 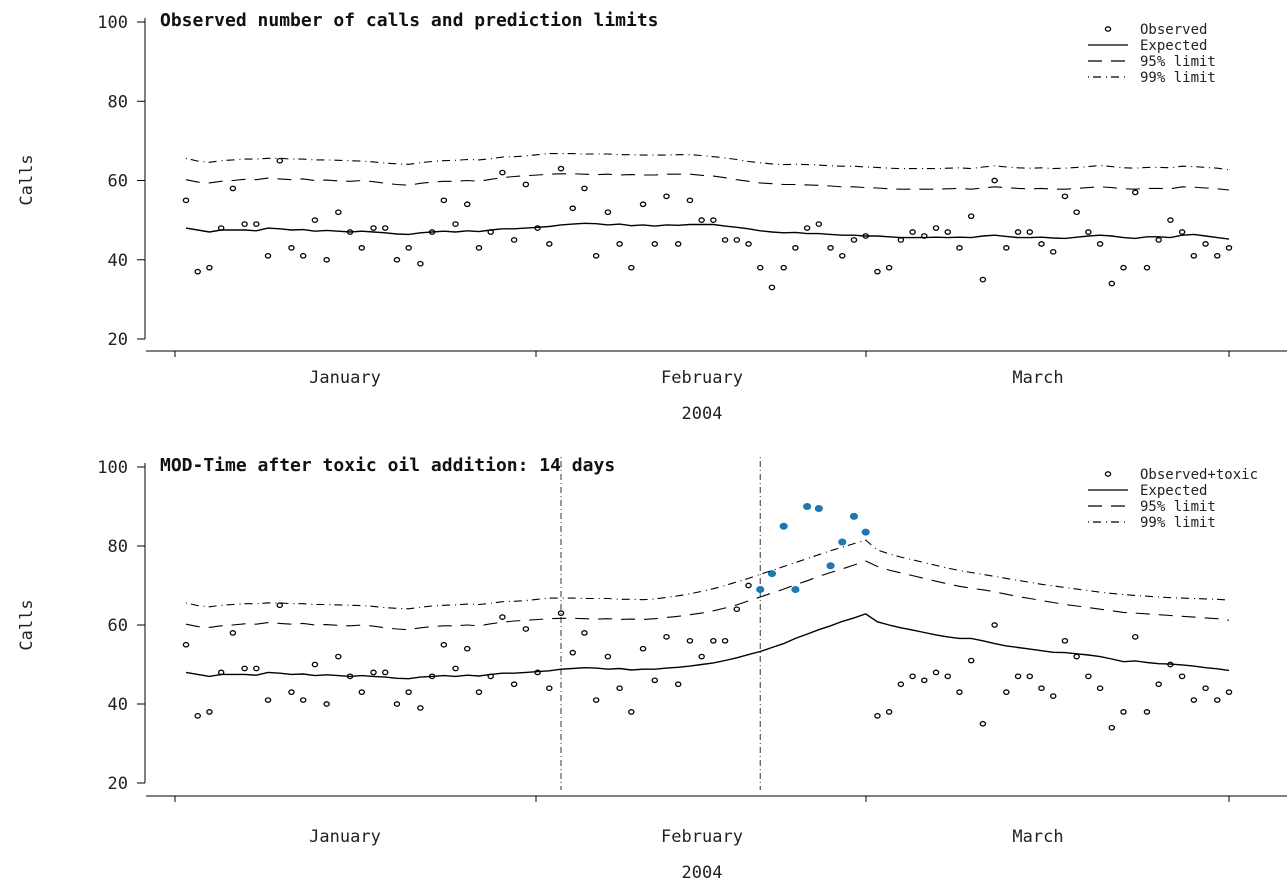 What do you see at coordinates (27, 179) in the screenshot?
I see `y-axis-label: Calls` at bounding box center [27, 179].